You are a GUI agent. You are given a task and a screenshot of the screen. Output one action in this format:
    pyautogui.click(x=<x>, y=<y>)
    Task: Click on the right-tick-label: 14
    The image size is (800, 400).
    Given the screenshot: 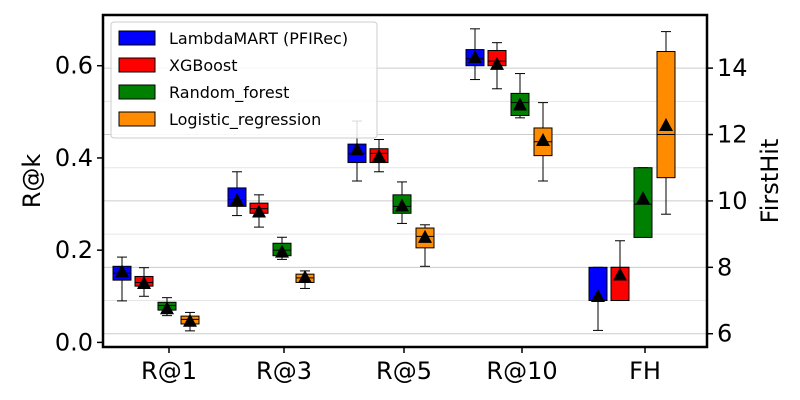 What is the action you would take?
    pyautogui.click(x=732, y=68)
    